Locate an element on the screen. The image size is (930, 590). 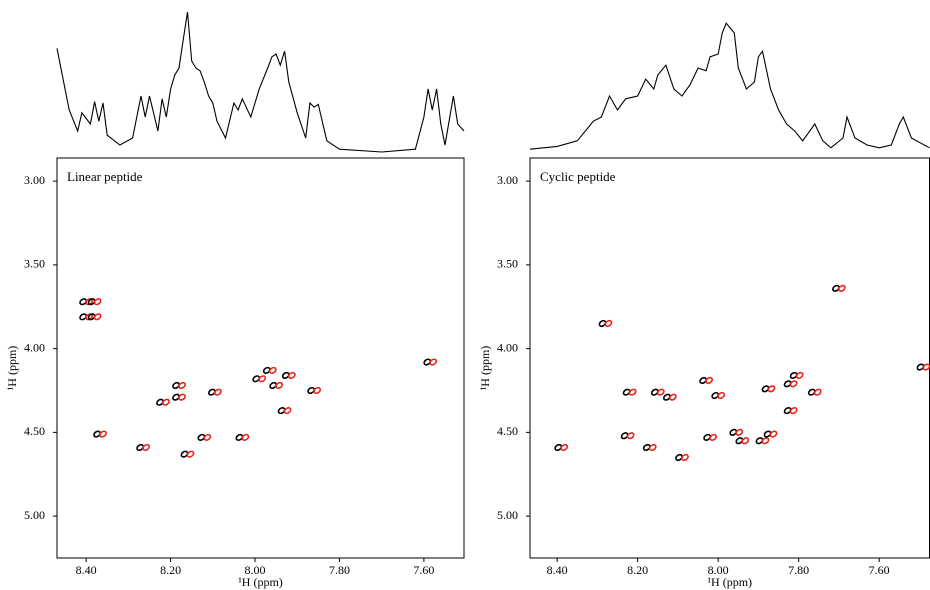
x-tick-label: 8.40 is located at coordinates (86, 570).